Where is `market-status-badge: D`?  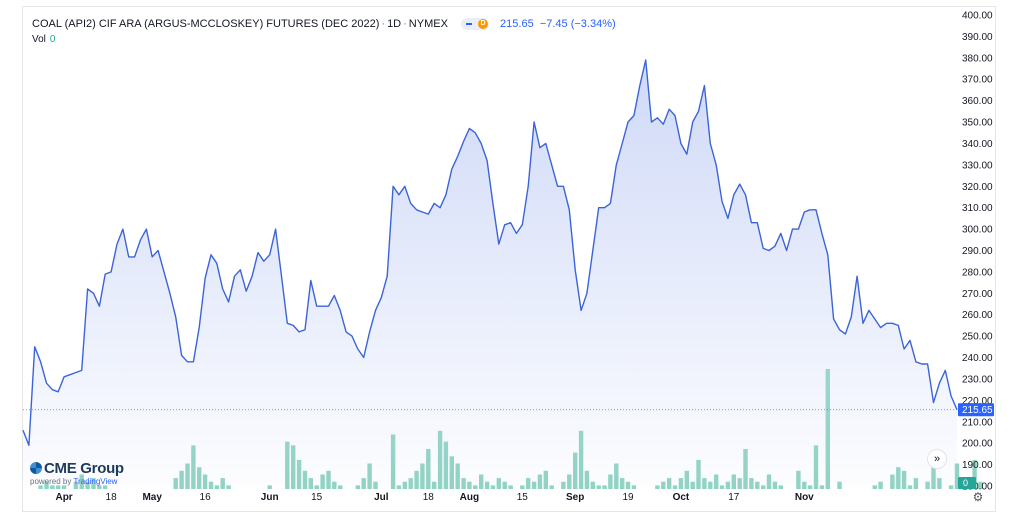 market-status-badge: D is located at coordinates (474, 24).